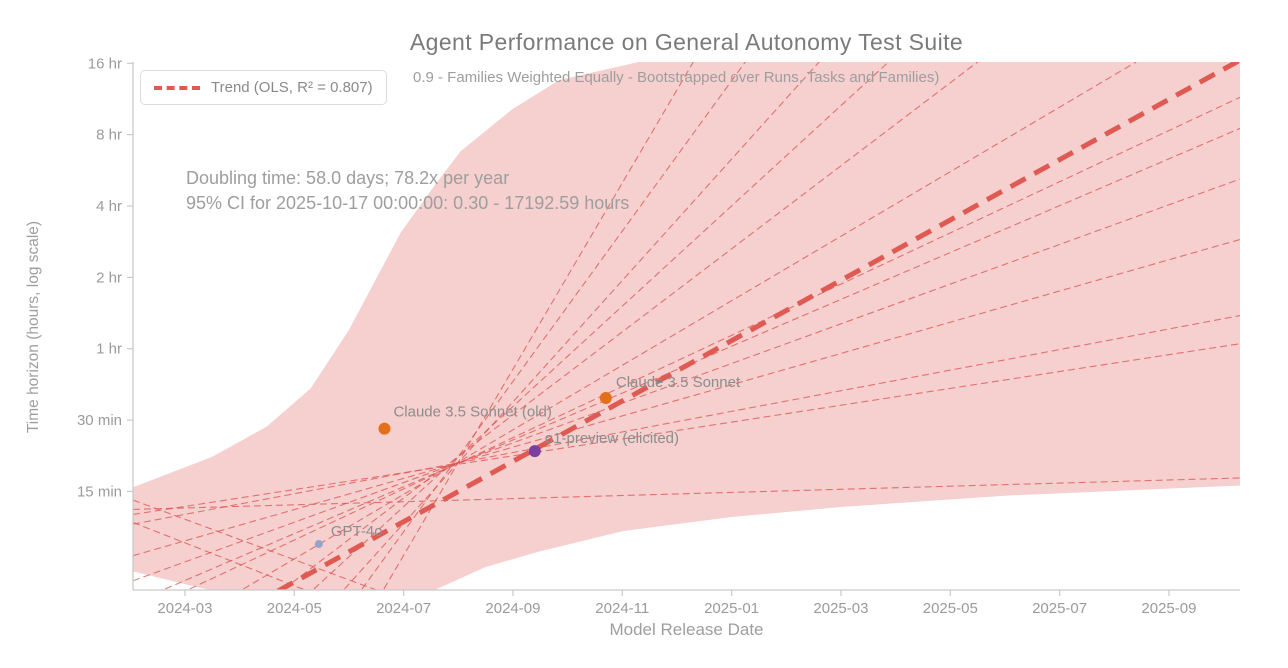  I want to click on x-tick-label: 2025-05, so click(950, 608).